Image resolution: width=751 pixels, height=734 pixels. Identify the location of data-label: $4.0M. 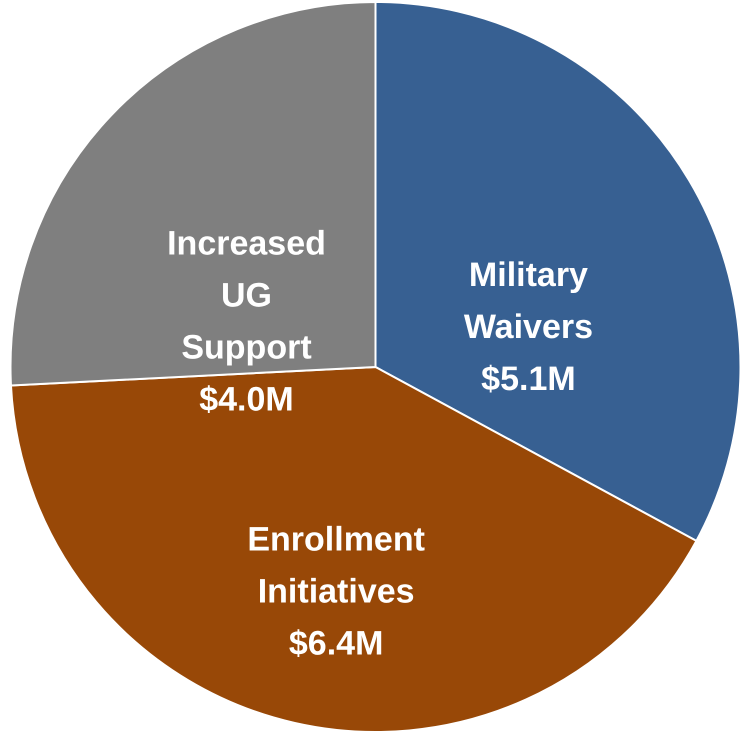
(246, 399).